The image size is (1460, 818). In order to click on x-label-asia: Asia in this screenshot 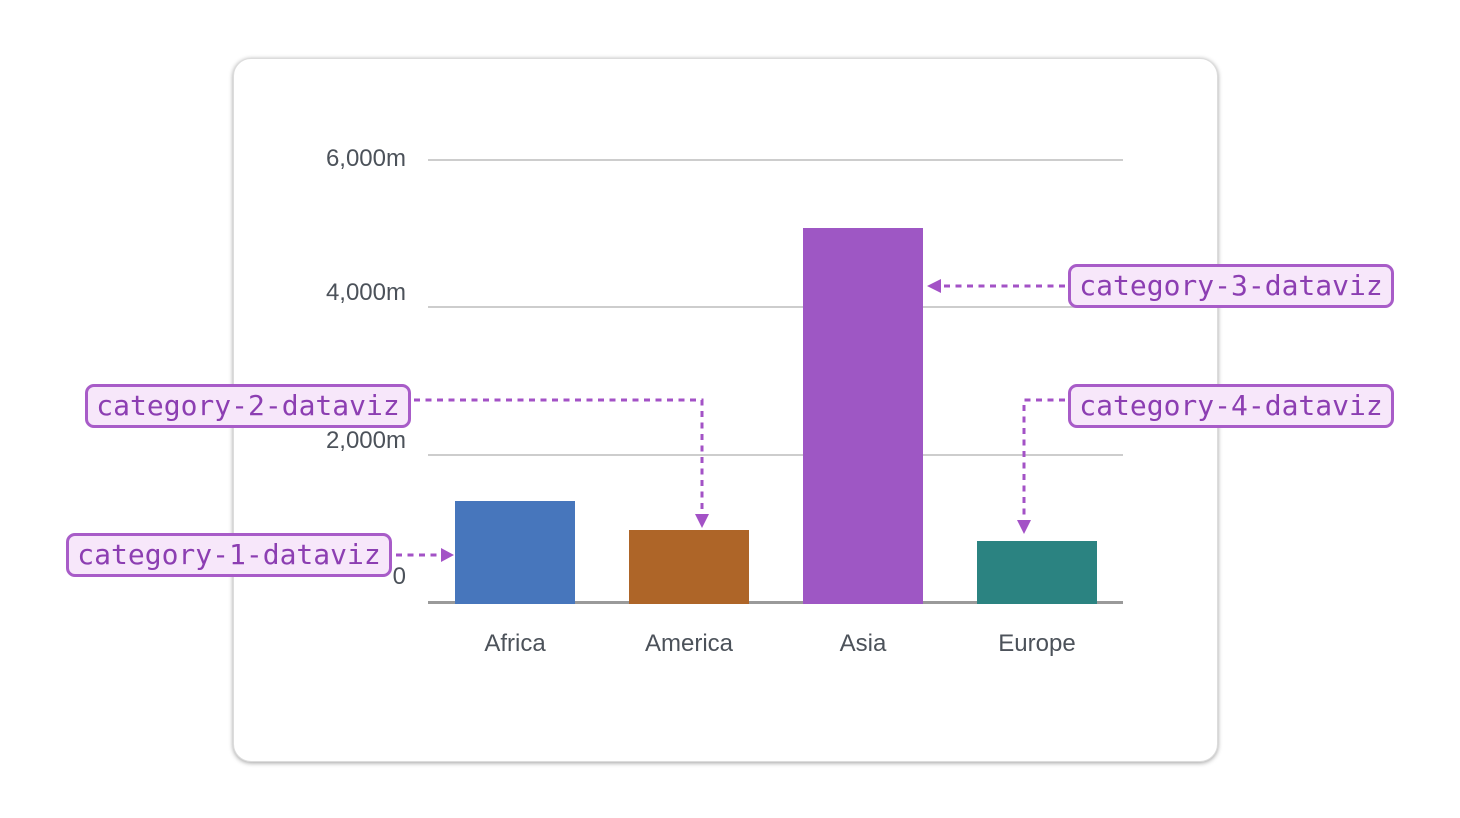, I will do `click(863, 643)`.